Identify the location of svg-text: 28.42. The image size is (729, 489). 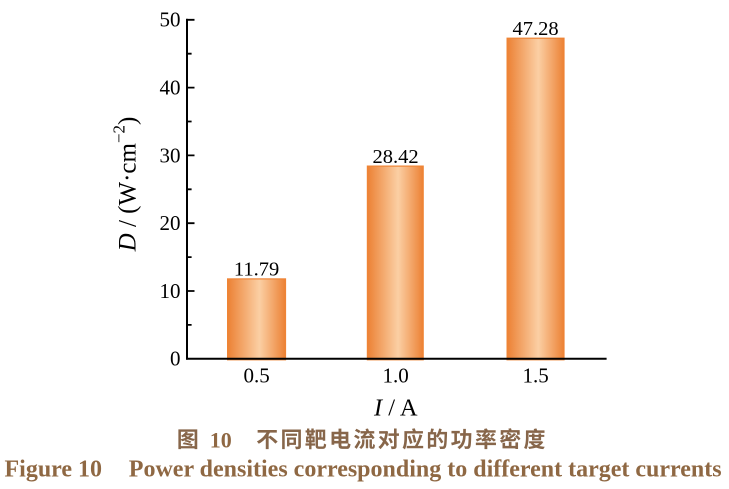
(396, 157).